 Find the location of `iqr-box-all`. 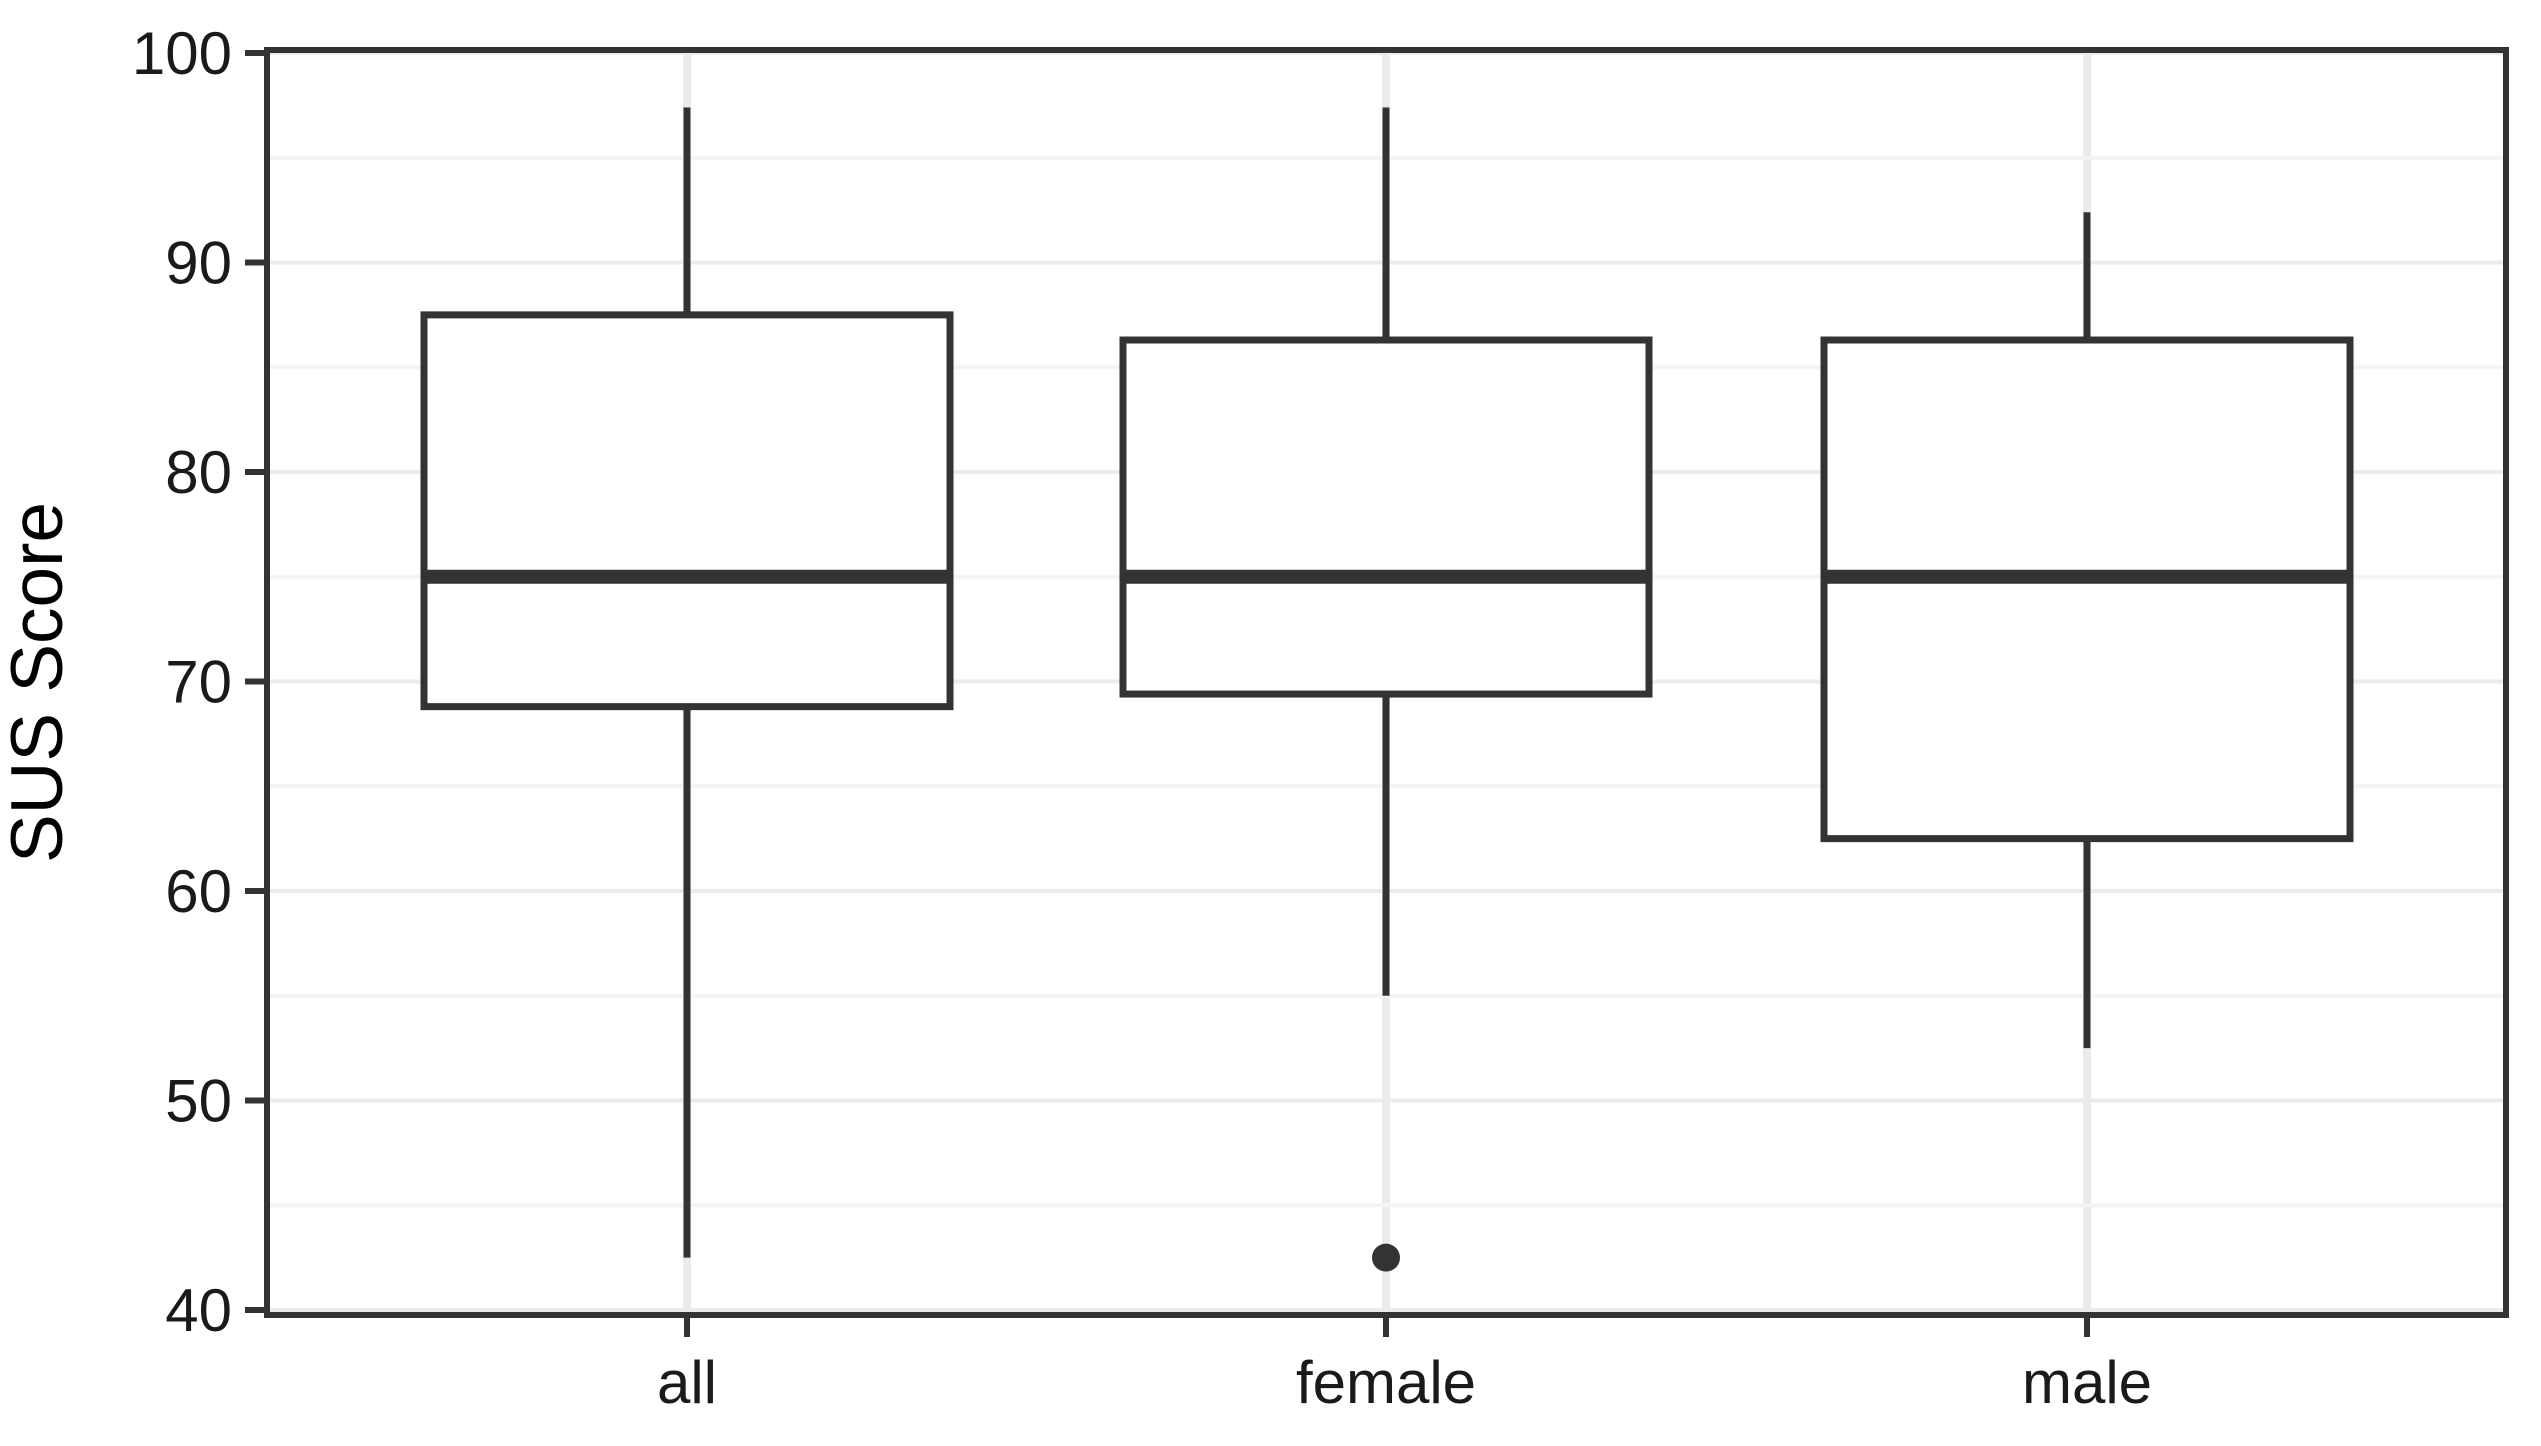

iqr-box-all is located at coordinates (687, 511).